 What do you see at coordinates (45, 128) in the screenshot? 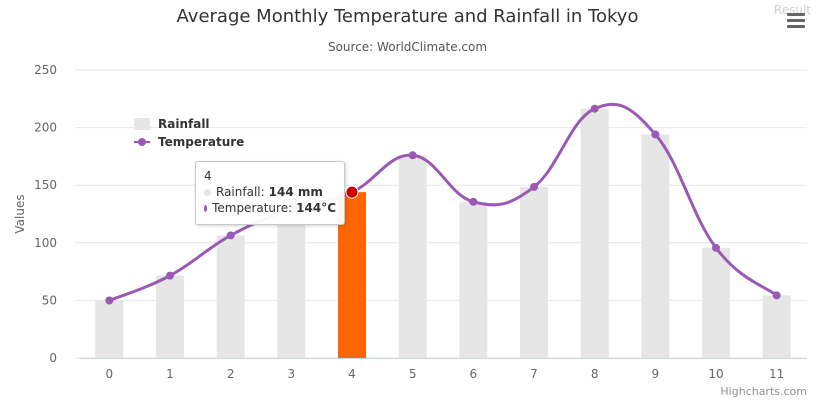
I see `y-tick-label: 200` at bounding box center [45, 128].